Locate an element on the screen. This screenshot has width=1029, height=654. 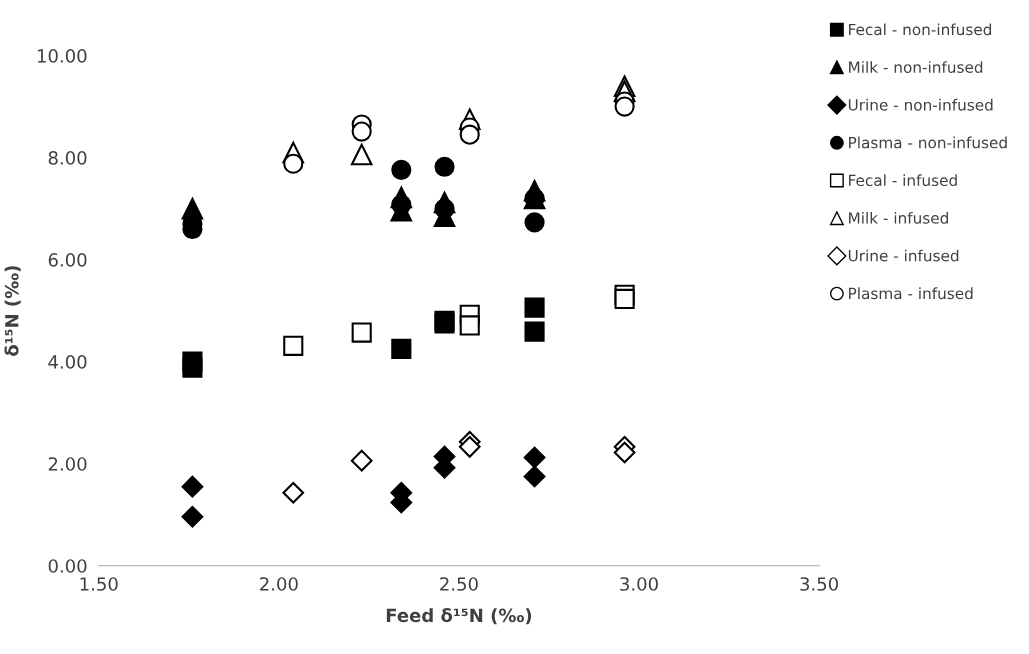
x-tick-label: 3.00 is located at coordinates (639, 584).